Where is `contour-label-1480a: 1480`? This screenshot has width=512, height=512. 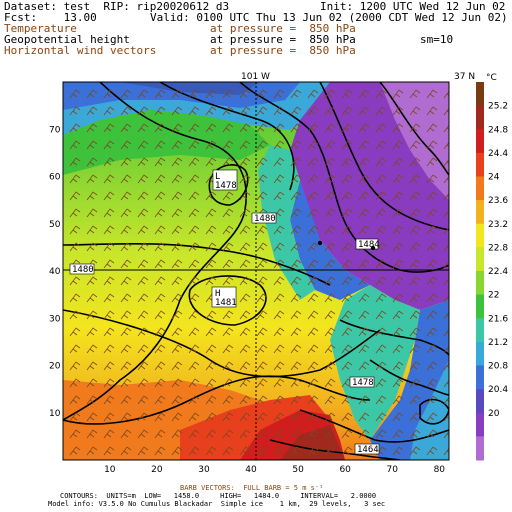 contour-label-1480a: 1480 is located at coordinates (265, 219).